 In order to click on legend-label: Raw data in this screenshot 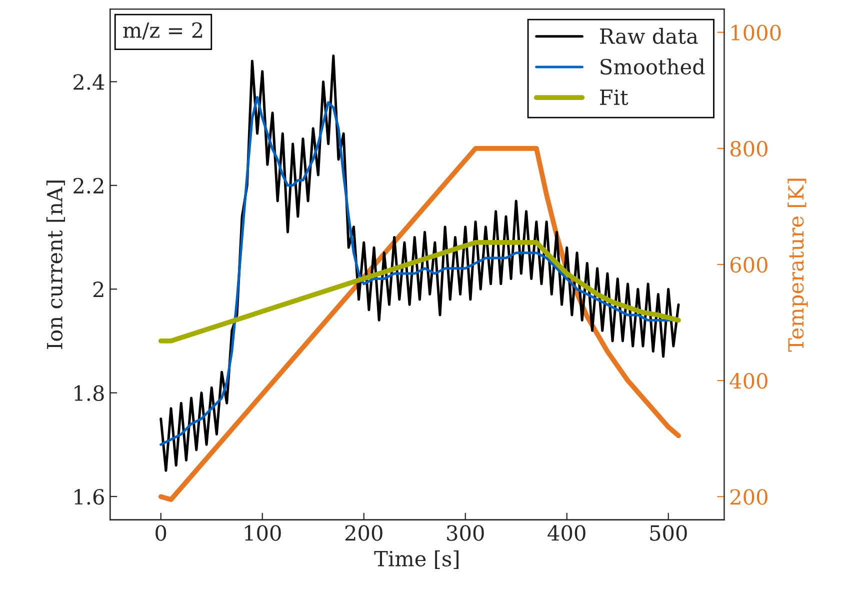, I will do `click(649, 36)`.